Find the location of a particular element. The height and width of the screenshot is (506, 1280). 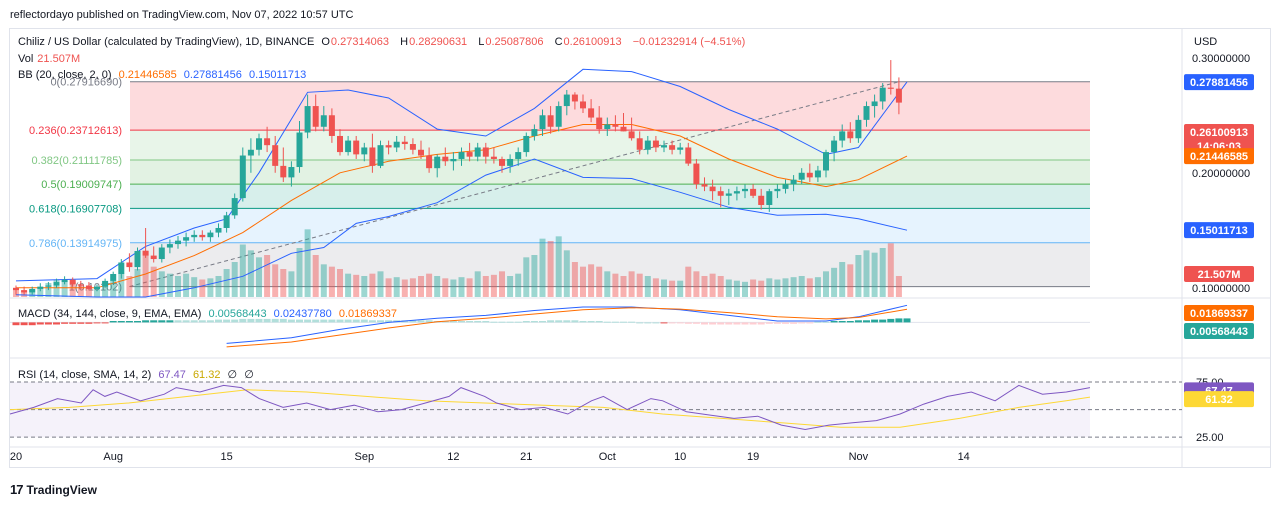

bb-label: BB (20, close, 2, 0) is located at coordinates (65, 75).